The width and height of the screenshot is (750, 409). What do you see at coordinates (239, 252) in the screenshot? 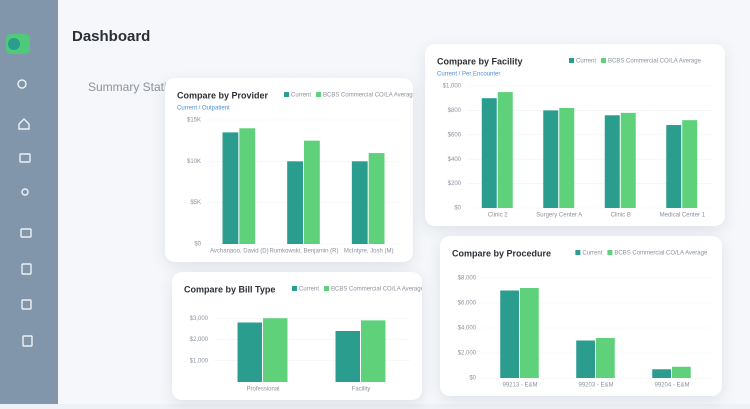
I see `x-tick-label: Avchanaoo, David (D)` at bounding box center [239, 252].